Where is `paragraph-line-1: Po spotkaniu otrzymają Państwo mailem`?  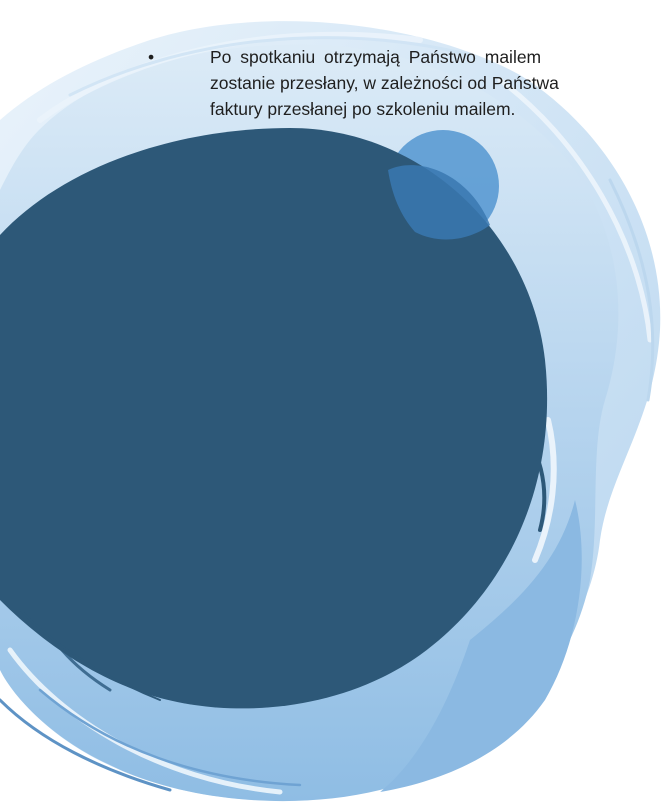
paragraph-line-1: Po spotkaniu otrzymają Państwo mailem is located at coordinates (376, 57).